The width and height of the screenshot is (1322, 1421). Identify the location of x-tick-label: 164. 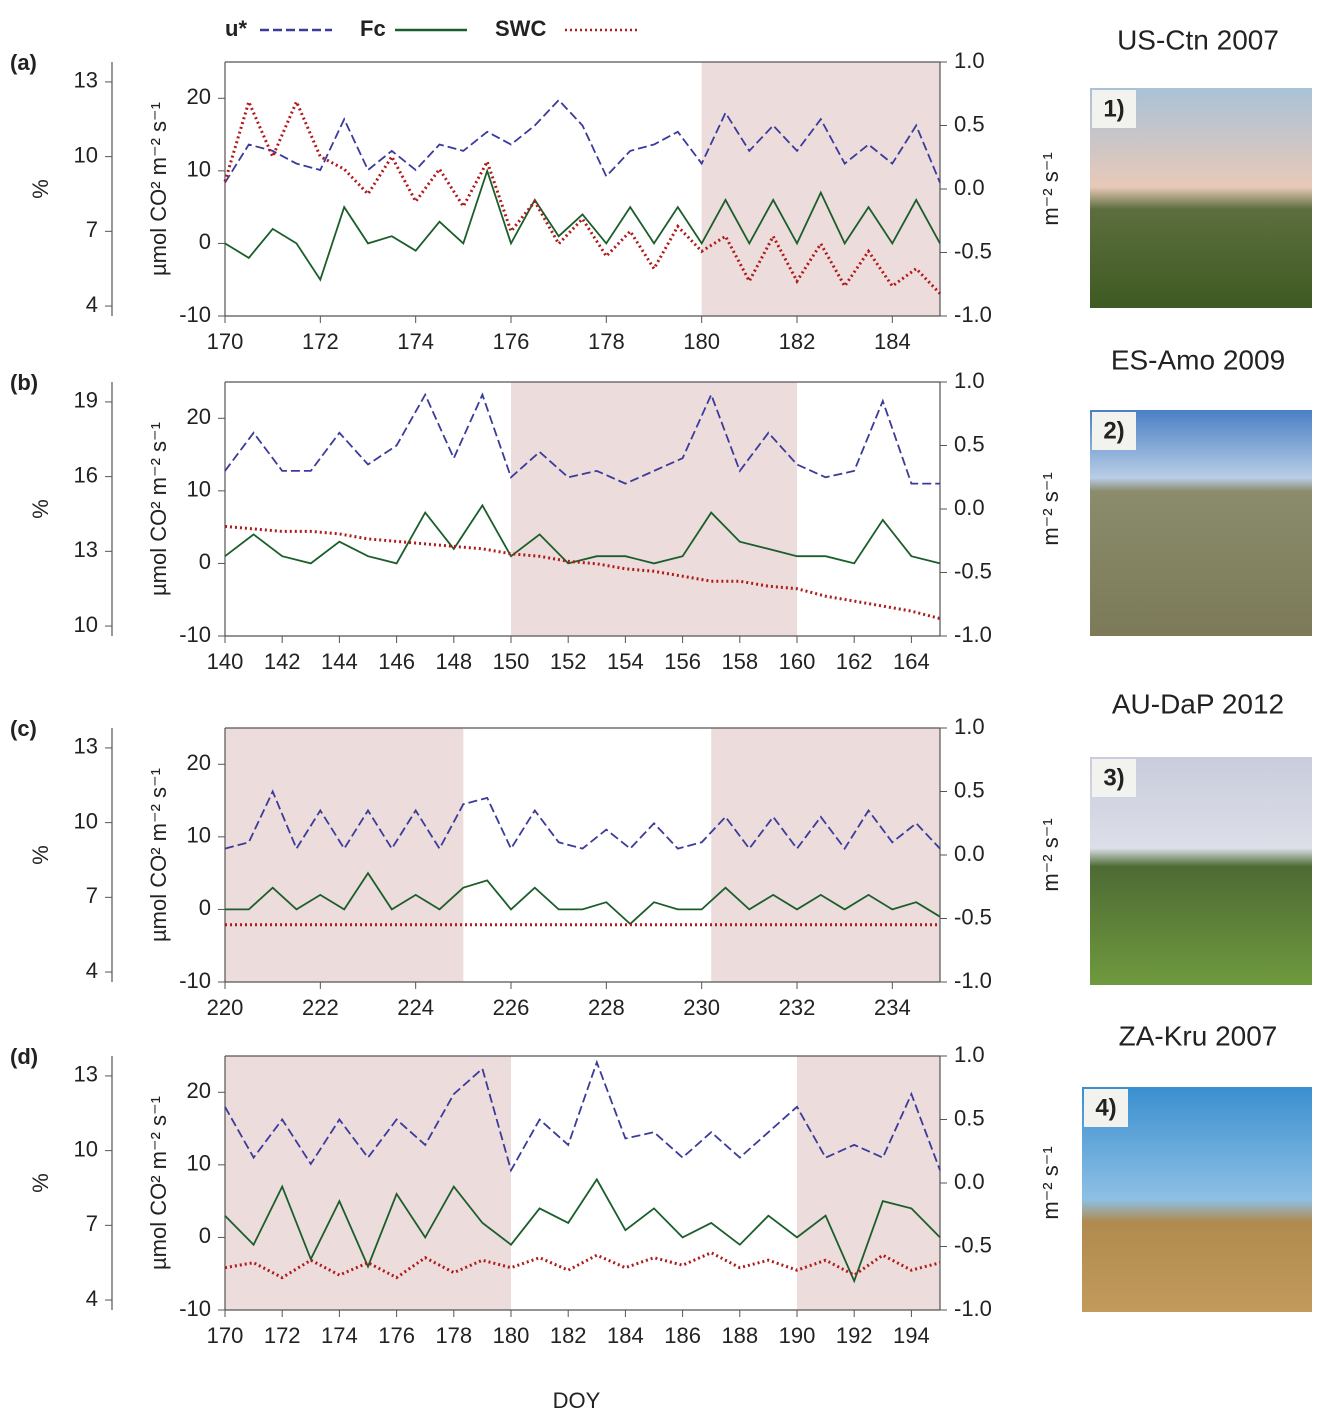
(911, 661).